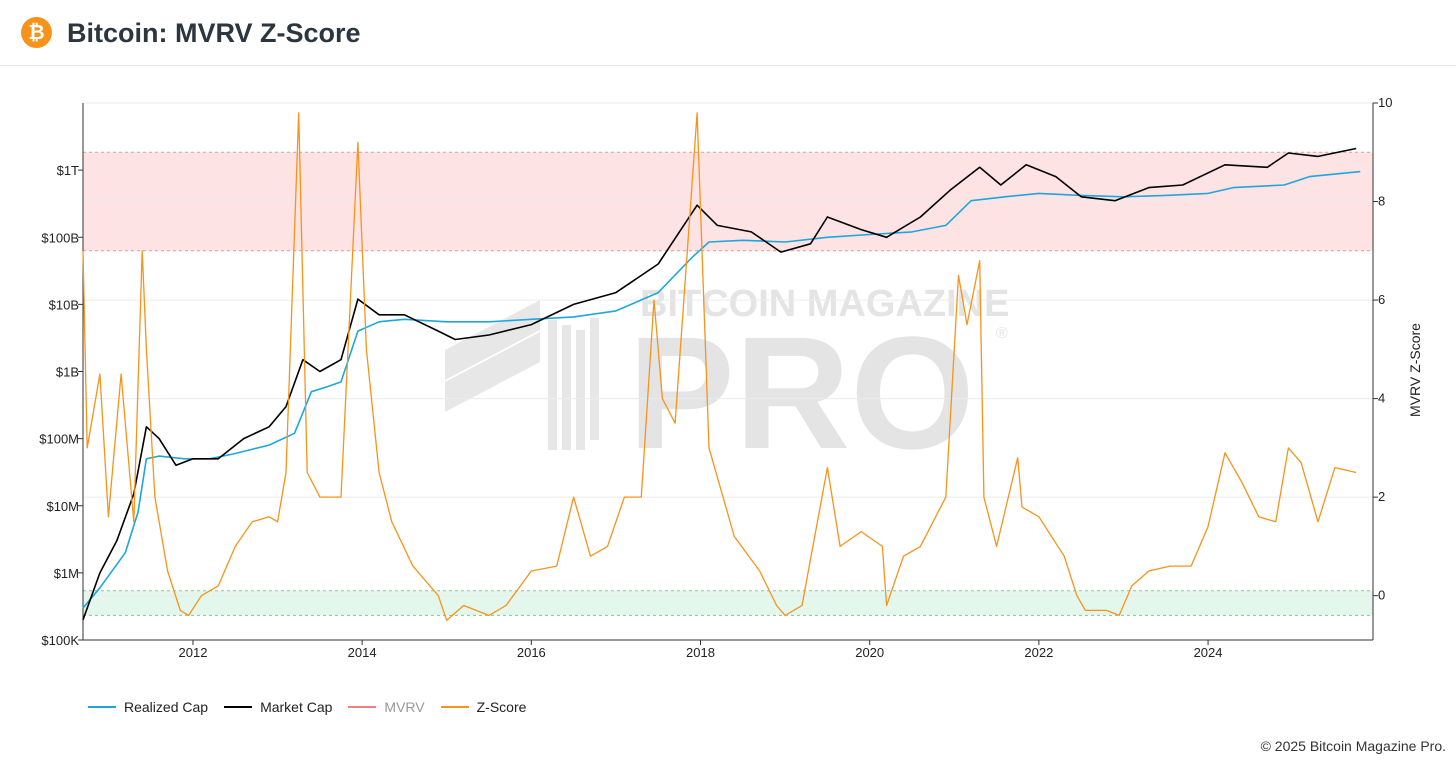 This screenshot has width=1456, height=762. I want to click on y-right-tick-label: 0, so click(1381, 595).